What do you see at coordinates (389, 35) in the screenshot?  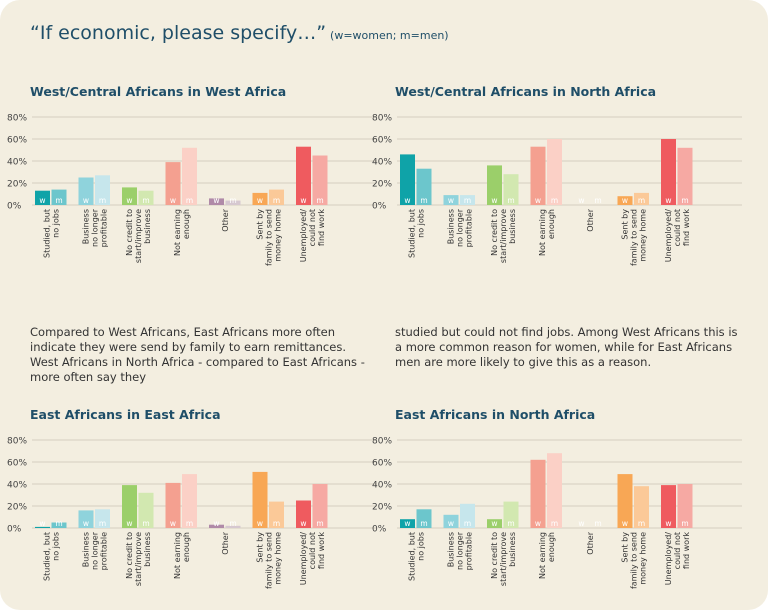 I see `title-subtitle: (w=women; m=men)` at bounding box center [389, 35].